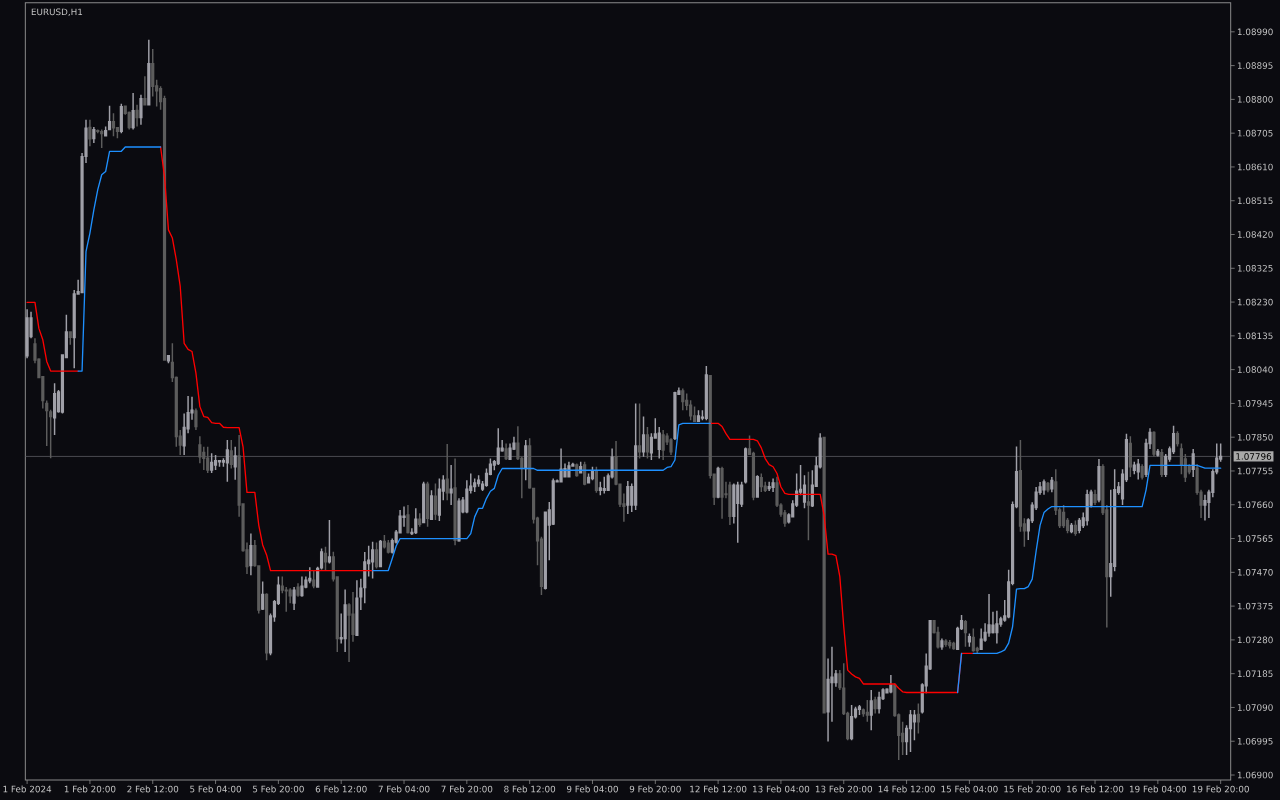 The image size is (1280, 800). I want to click on y-tick-label: 1.07850, so click(1255, 437).